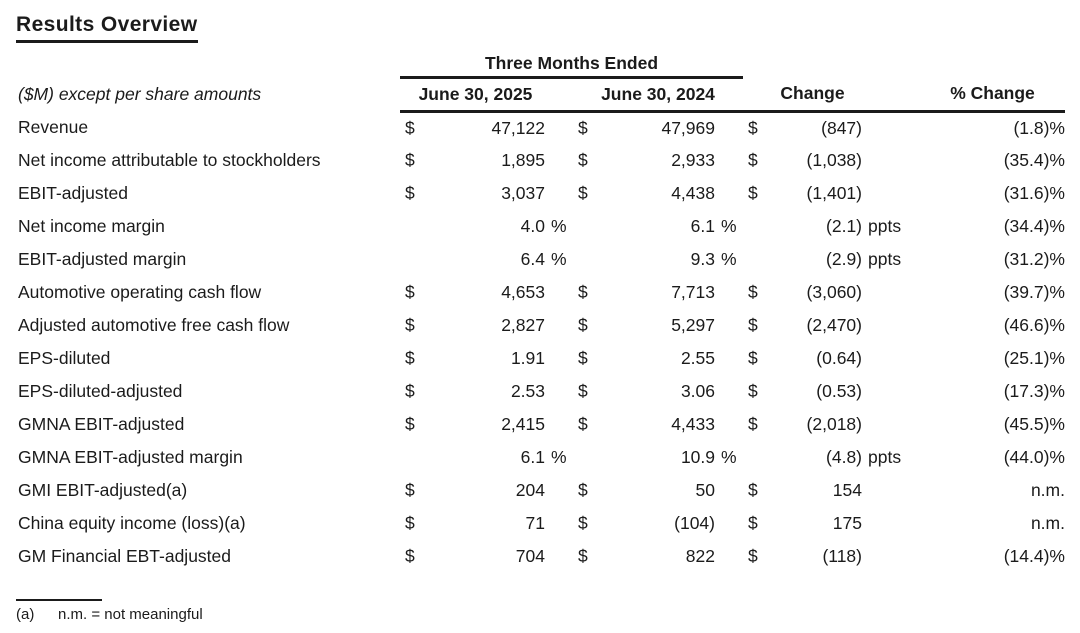 The width and height of the screenshot is (1080, 633). Describe the element at coordinates (1047, 490) in the screenshot. I see `cell-pct-change: n.m.` at that location.